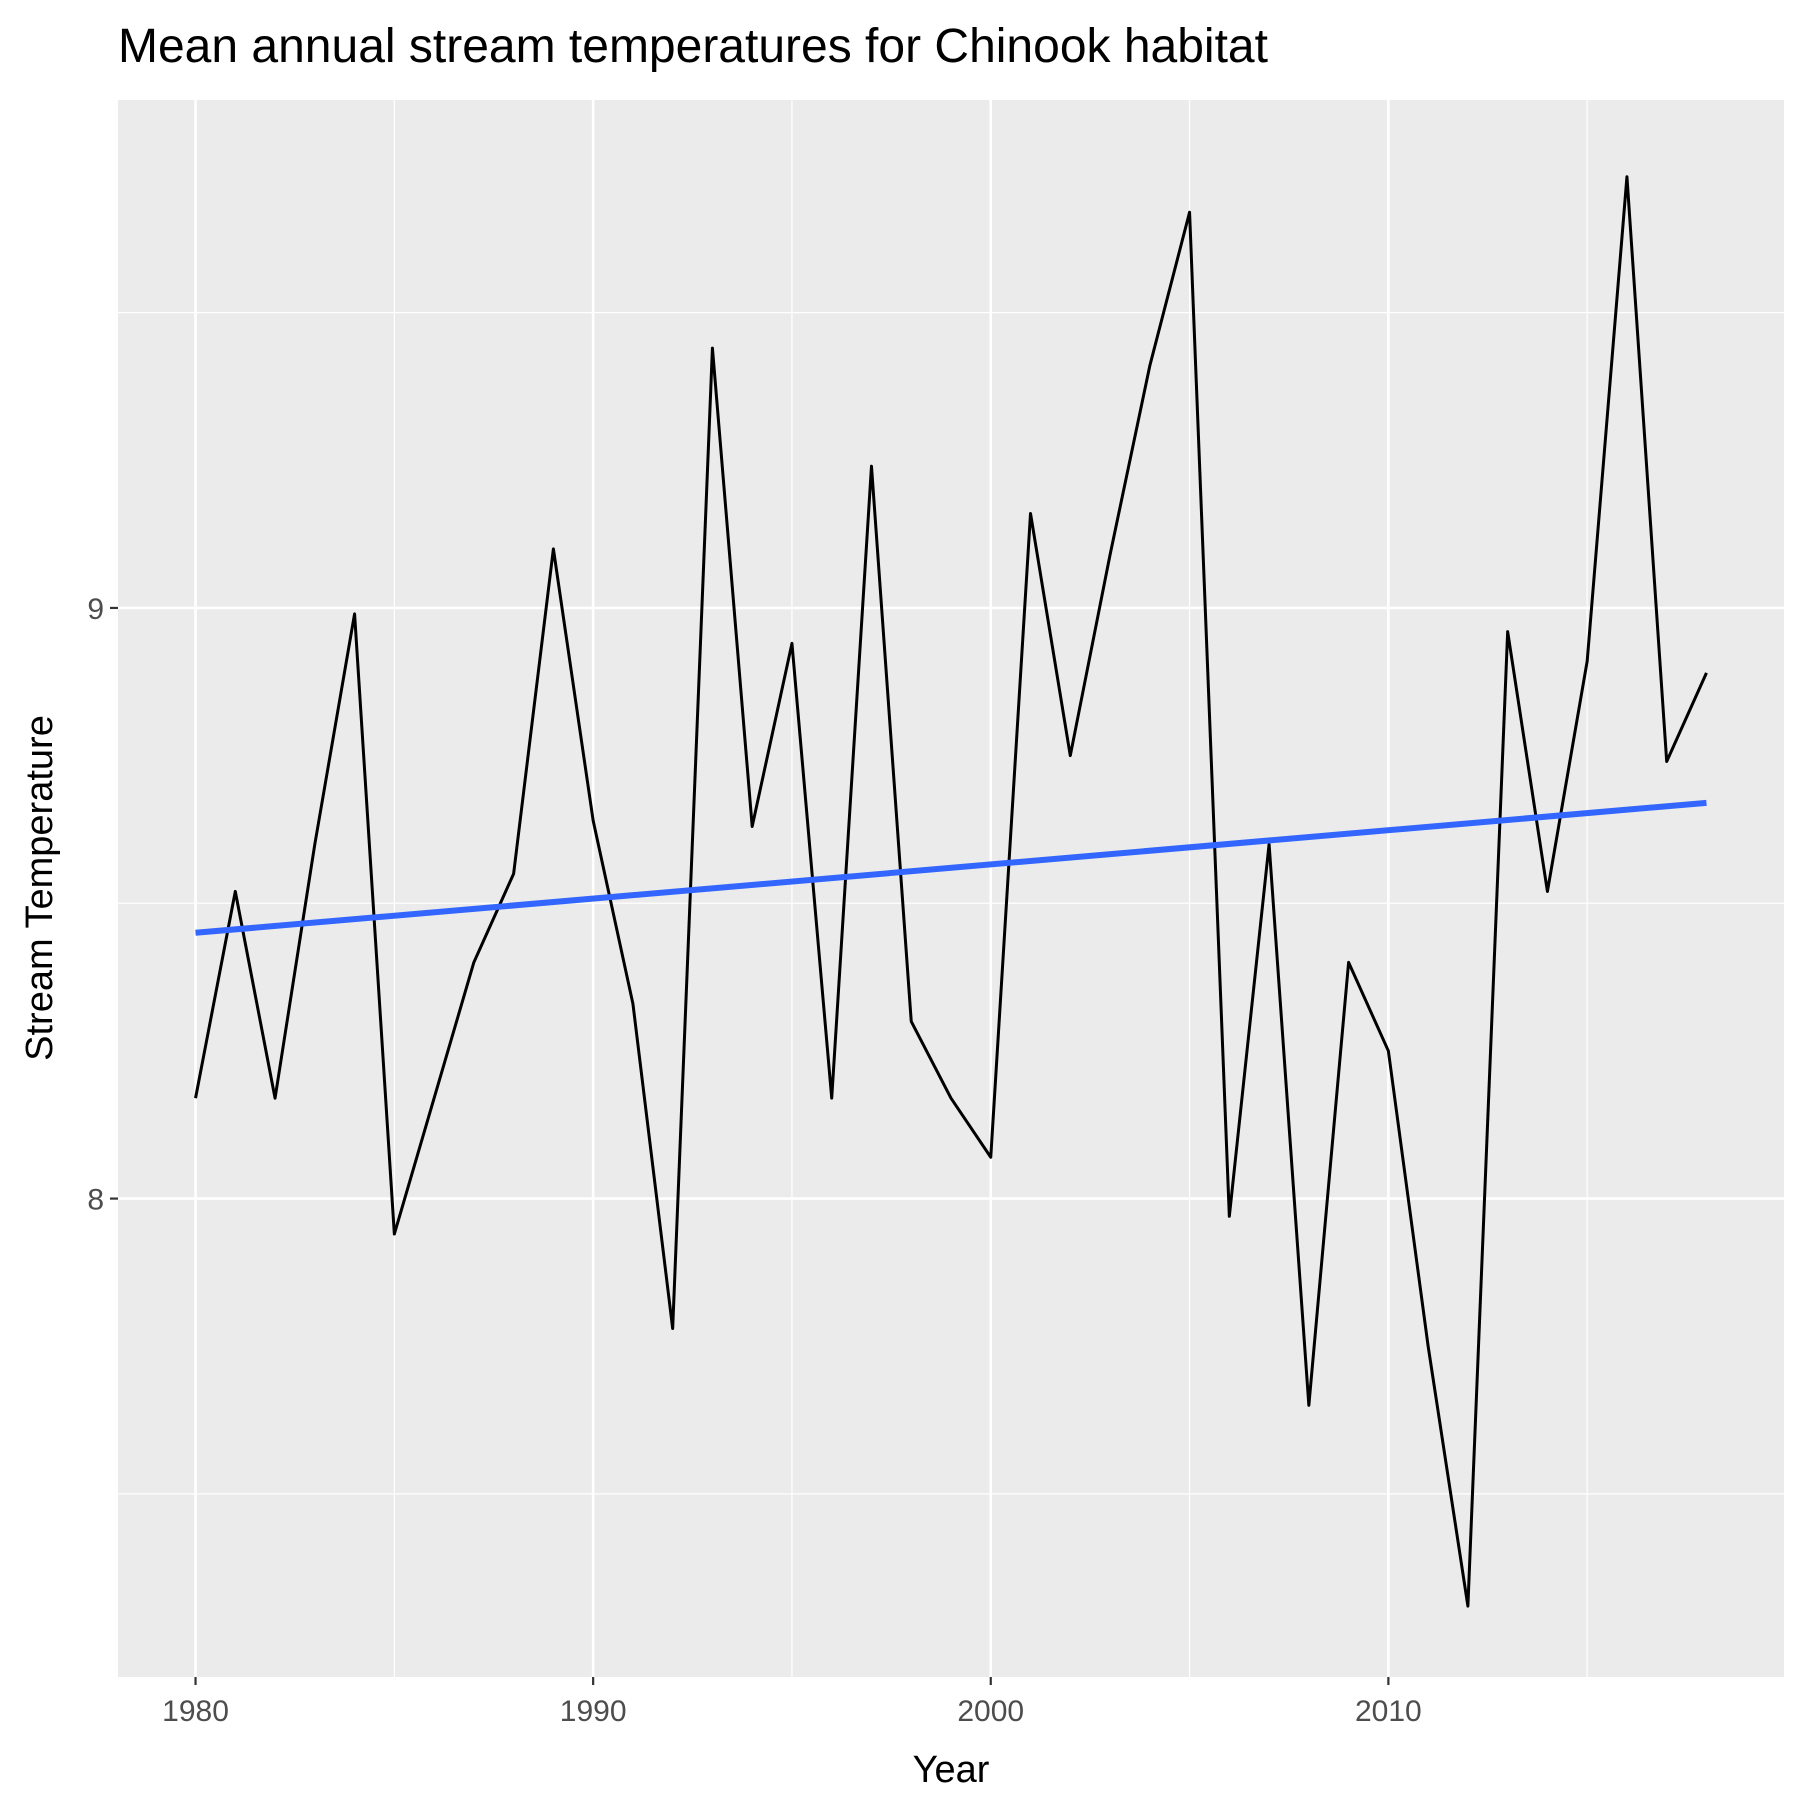  What do you see at coordinates (40, 888) in the screenshot?
I see `y-axis-title: Stream Temperature` at bounding box center [40, 888].